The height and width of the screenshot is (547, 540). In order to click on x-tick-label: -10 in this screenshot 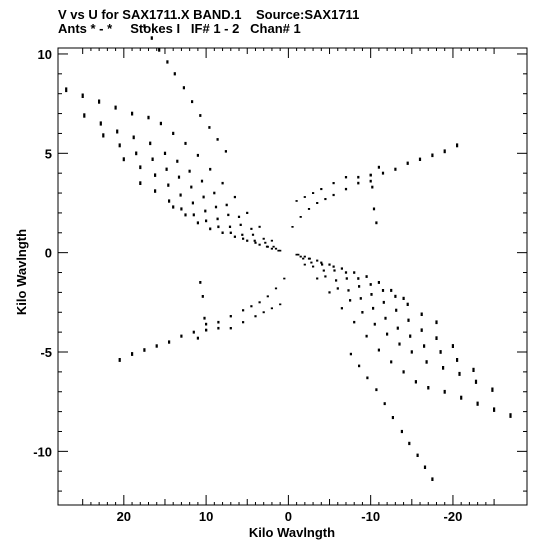, I will do `click(370, 516)`.